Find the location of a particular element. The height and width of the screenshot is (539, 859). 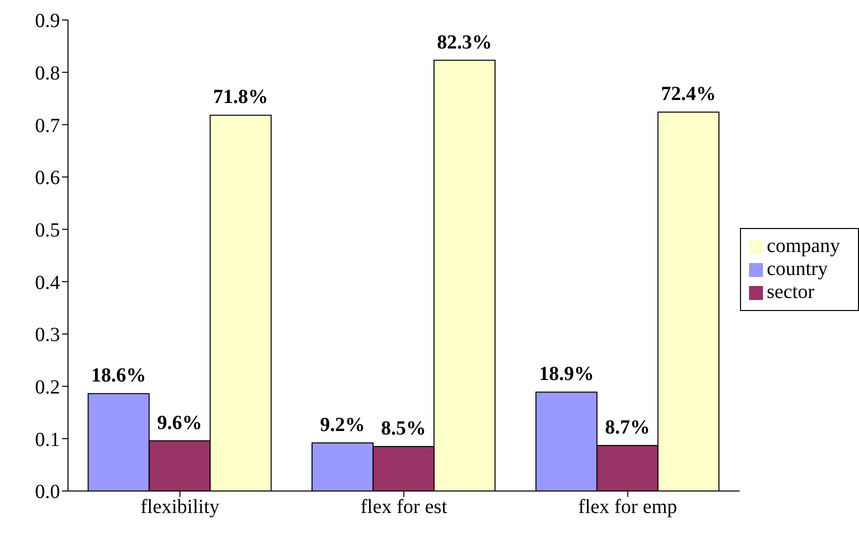

data-label: 72.4% is located at coordinates (688, 94).